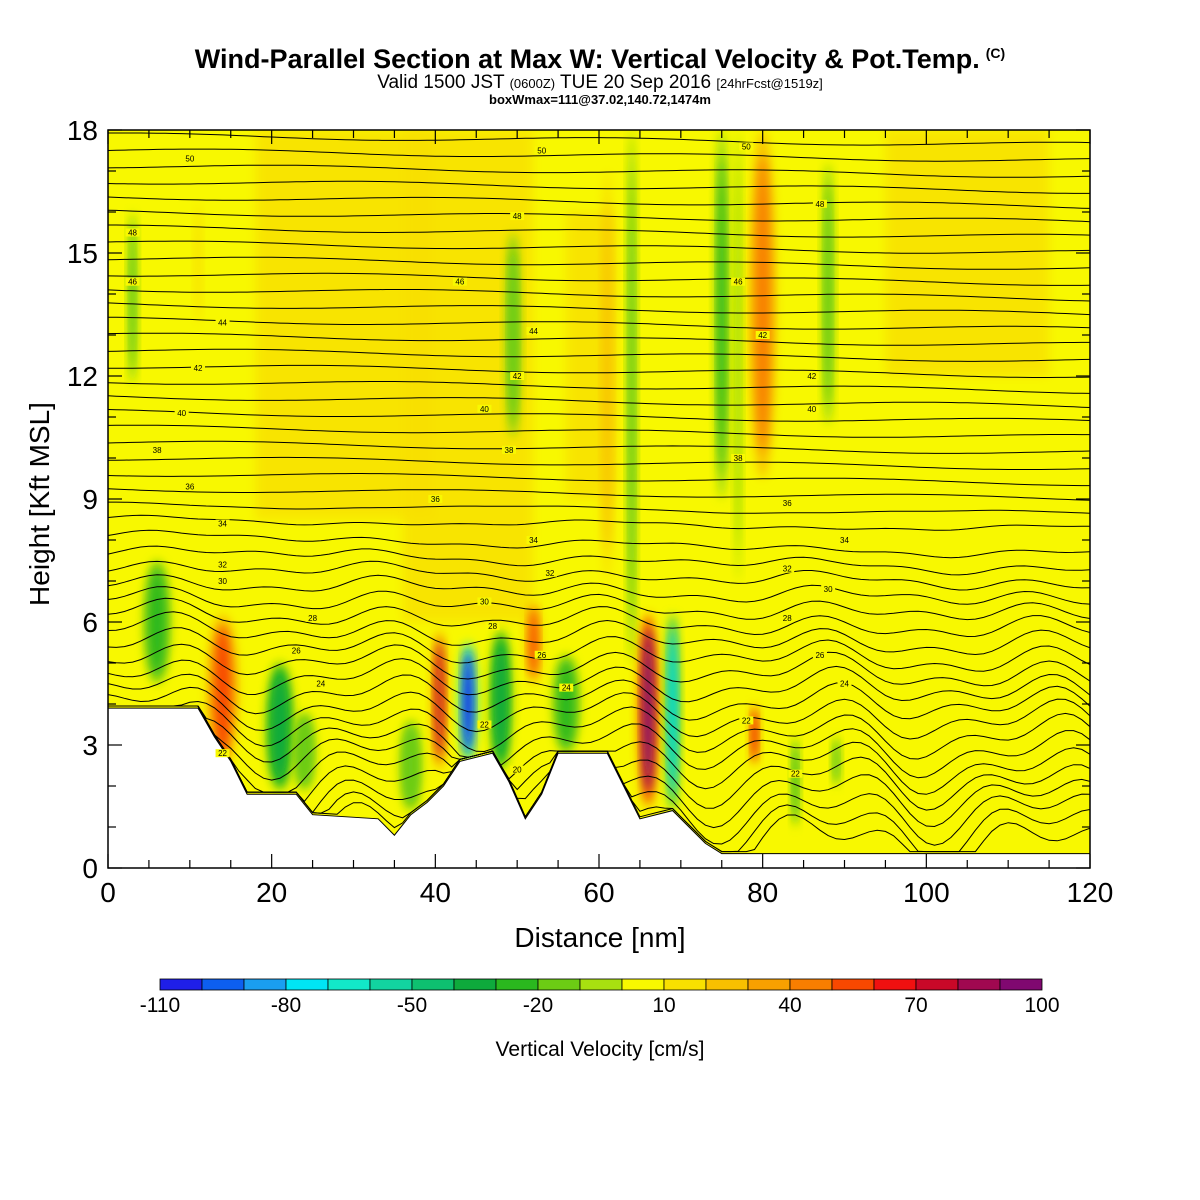  I want to click on y-tick-label: 0, so click(90, 868).